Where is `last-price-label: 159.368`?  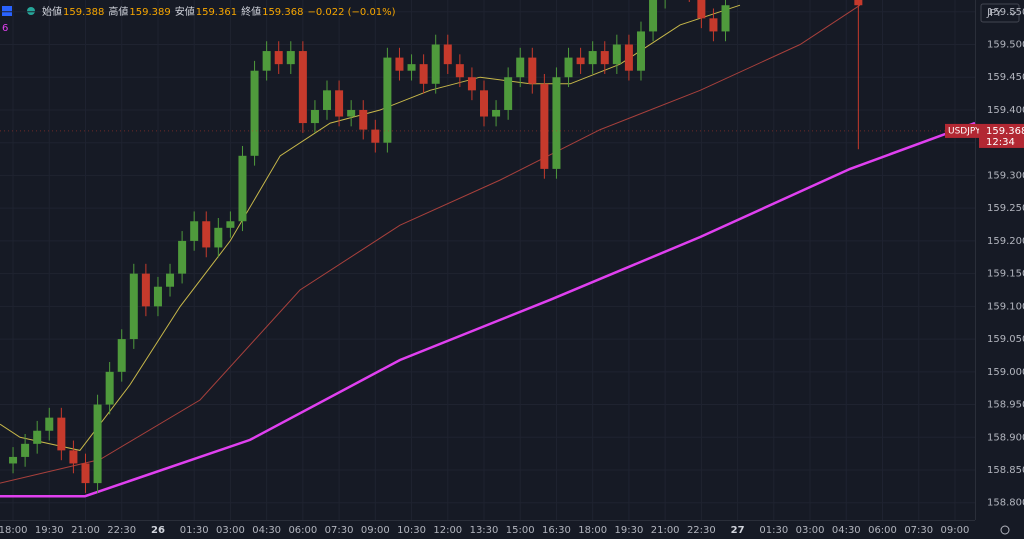 last-price-label: 159.368 is located at coordinates (1005, 131).